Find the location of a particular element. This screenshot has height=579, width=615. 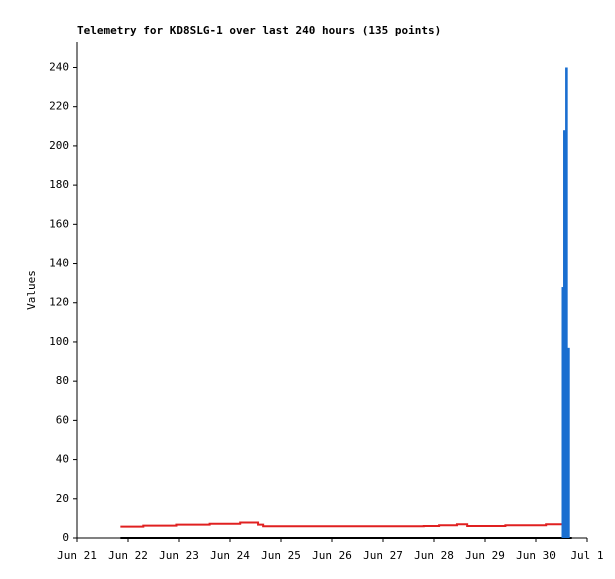

x-tick-label: Jul 1 is located at coordinates (586, 555).